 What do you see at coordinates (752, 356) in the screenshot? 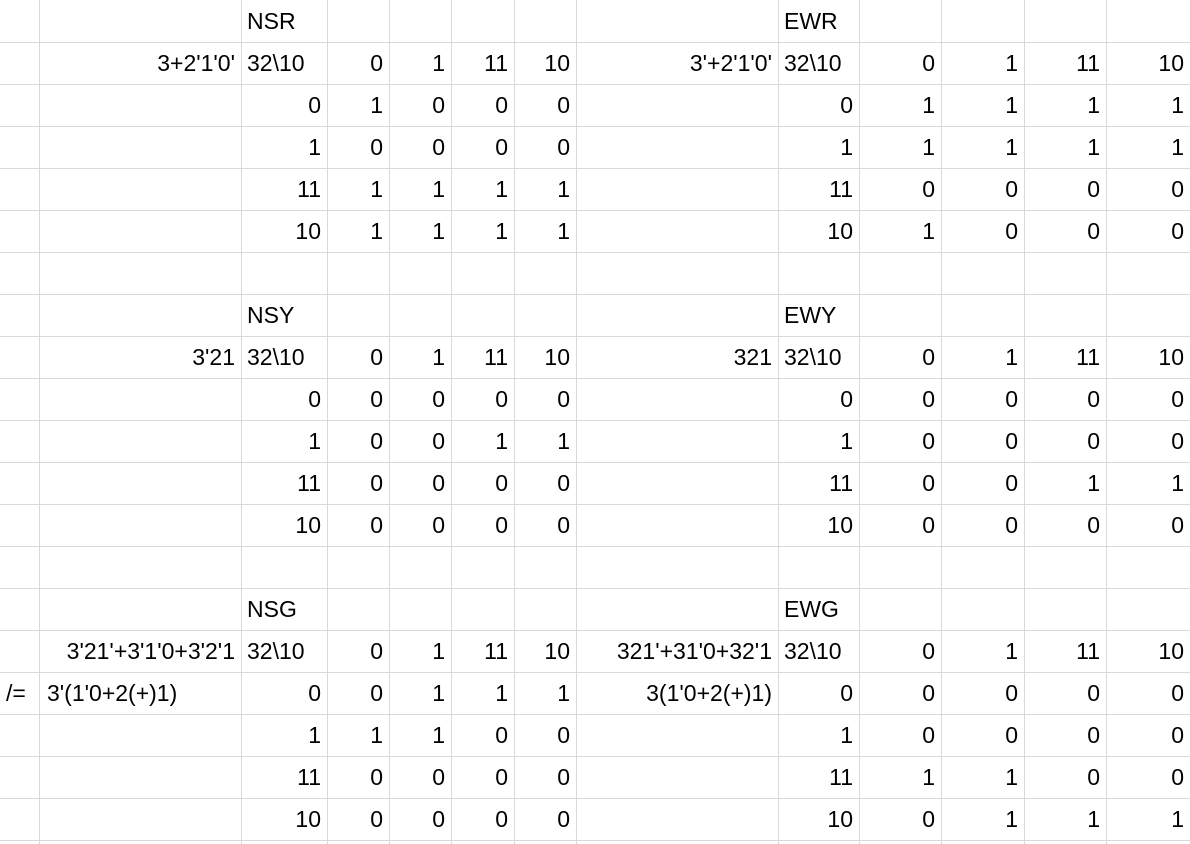
I see `boolean-expression: 321` at bounding box center [752, 356].